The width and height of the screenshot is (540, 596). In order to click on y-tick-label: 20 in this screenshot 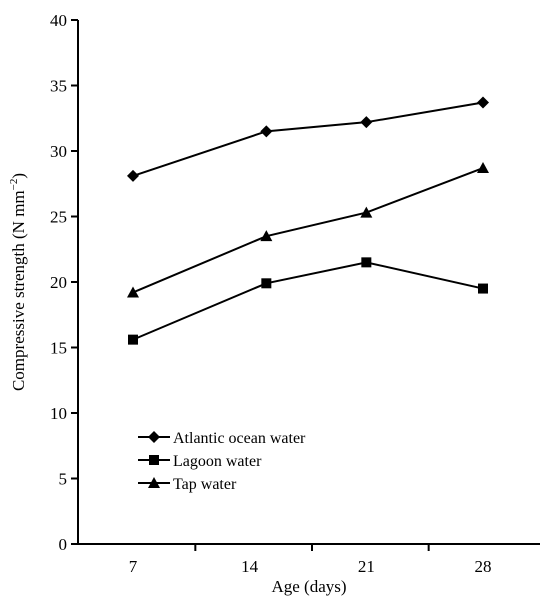, I will do `click(58, 282)`.